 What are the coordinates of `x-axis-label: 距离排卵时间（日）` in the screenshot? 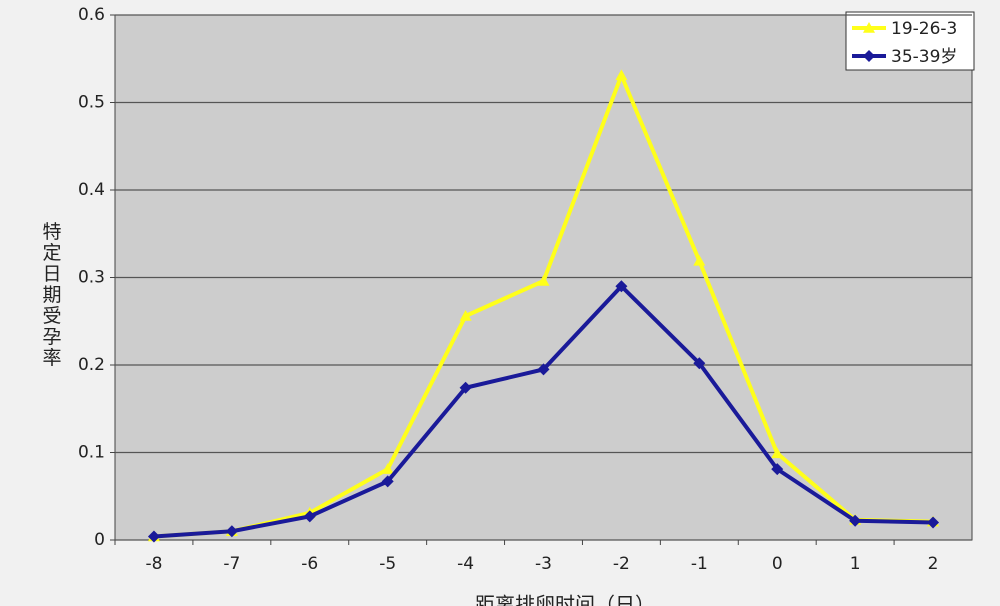 It's located at (565, 599).